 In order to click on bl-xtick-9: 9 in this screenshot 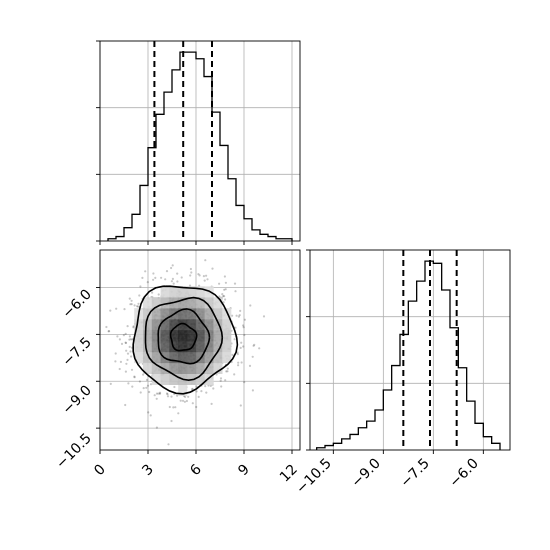, I will do `click(244, 471)`.